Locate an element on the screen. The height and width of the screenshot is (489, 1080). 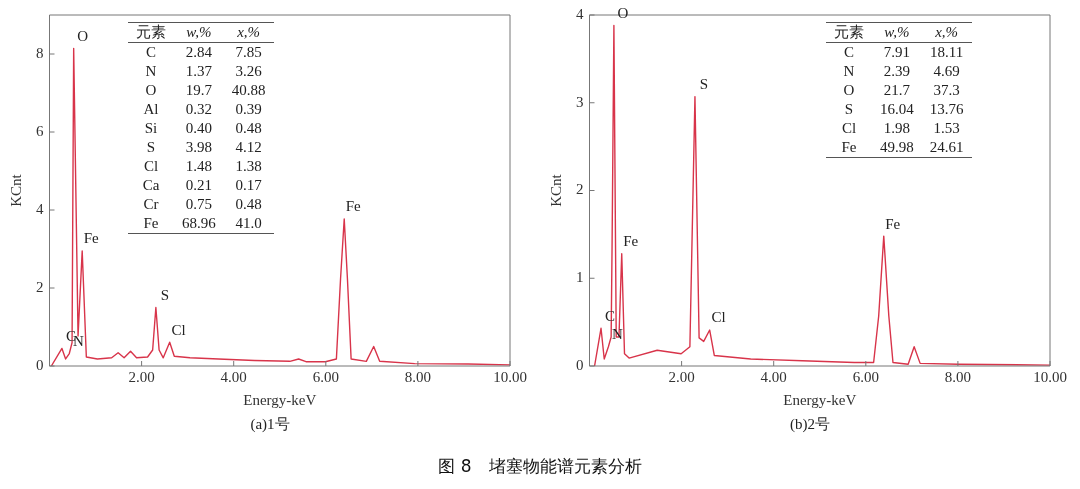
text: O 19.7 40.88 is located at coordinates (205, 90).